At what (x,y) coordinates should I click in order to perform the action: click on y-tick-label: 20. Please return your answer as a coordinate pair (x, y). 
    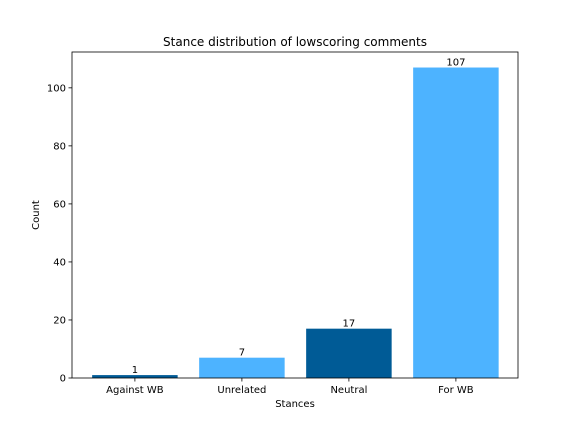
    Looking at the image, I should click on (59, 320).